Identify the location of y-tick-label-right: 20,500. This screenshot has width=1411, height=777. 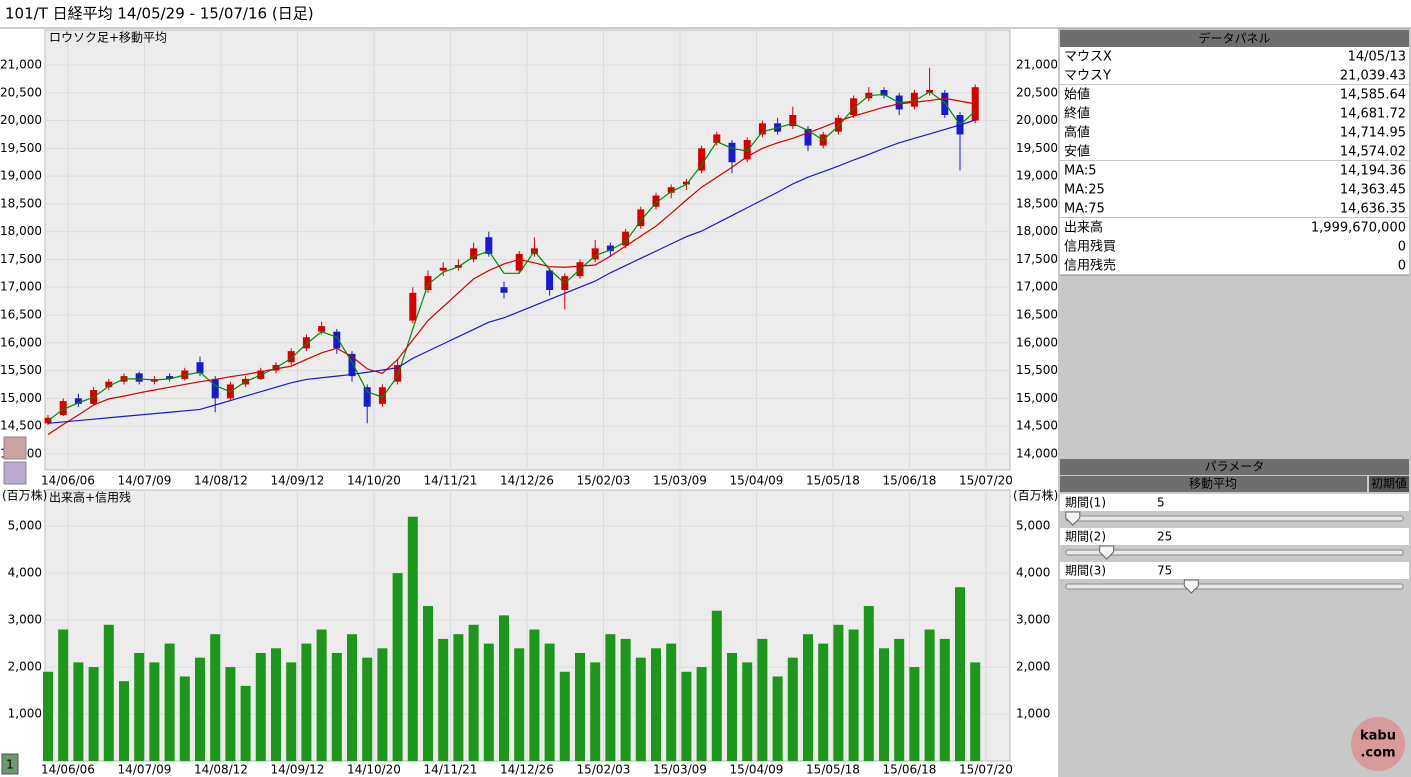
(1037, 92).